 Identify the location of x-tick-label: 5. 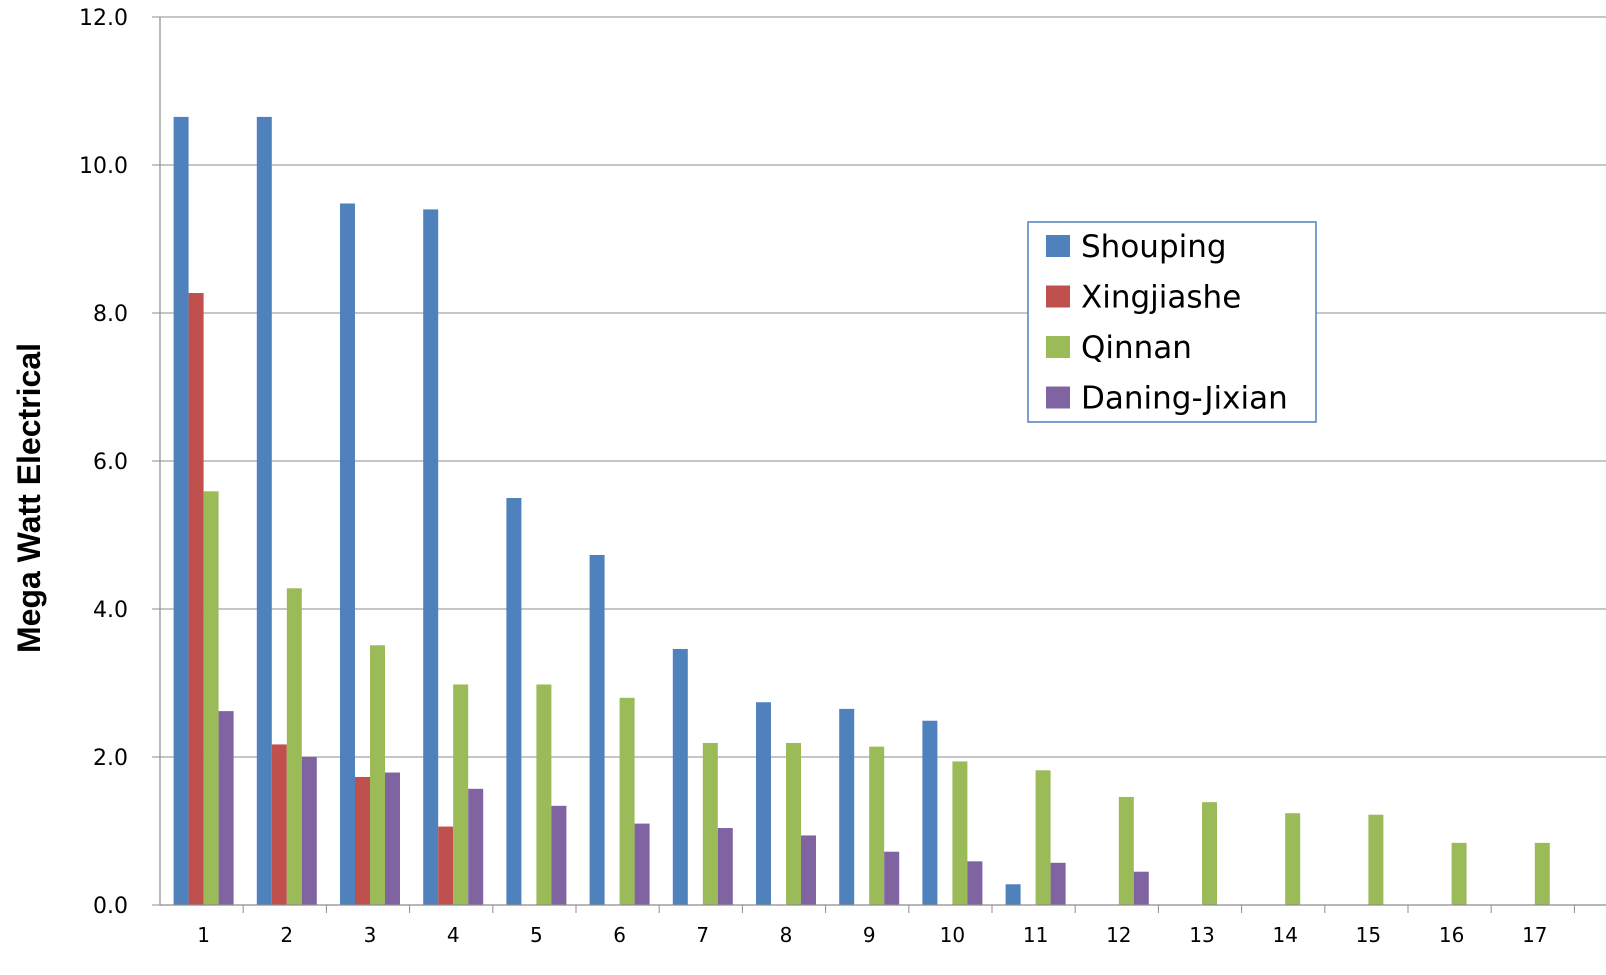
(536, 935).